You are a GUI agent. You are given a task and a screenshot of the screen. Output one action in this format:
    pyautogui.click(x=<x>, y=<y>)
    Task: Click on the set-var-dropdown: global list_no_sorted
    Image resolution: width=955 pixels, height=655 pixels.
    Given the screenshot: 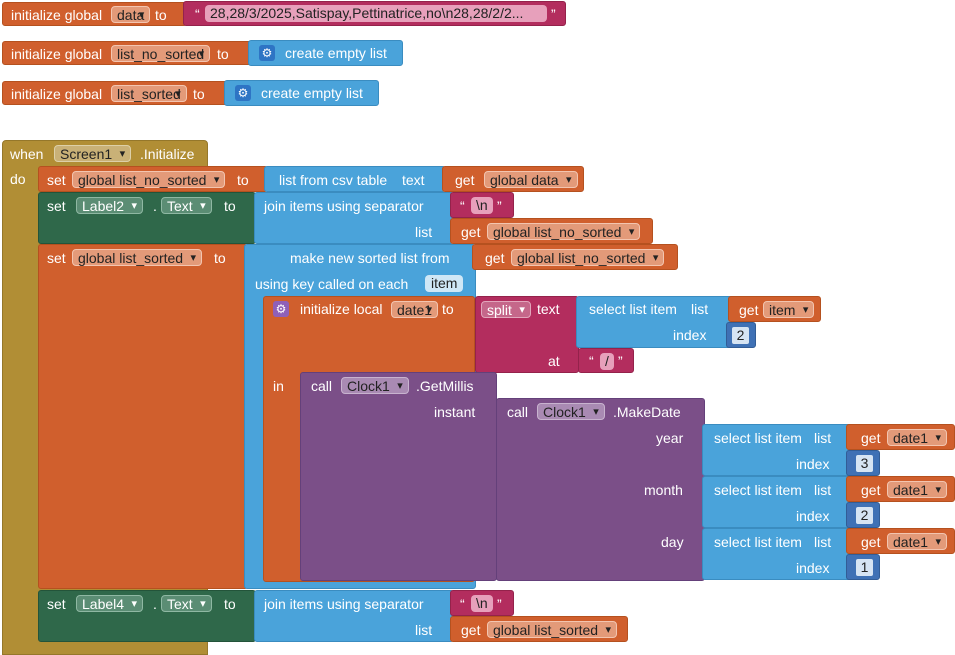 What is the action you would take?
    pyautogui.click(x=149, y=180)
    